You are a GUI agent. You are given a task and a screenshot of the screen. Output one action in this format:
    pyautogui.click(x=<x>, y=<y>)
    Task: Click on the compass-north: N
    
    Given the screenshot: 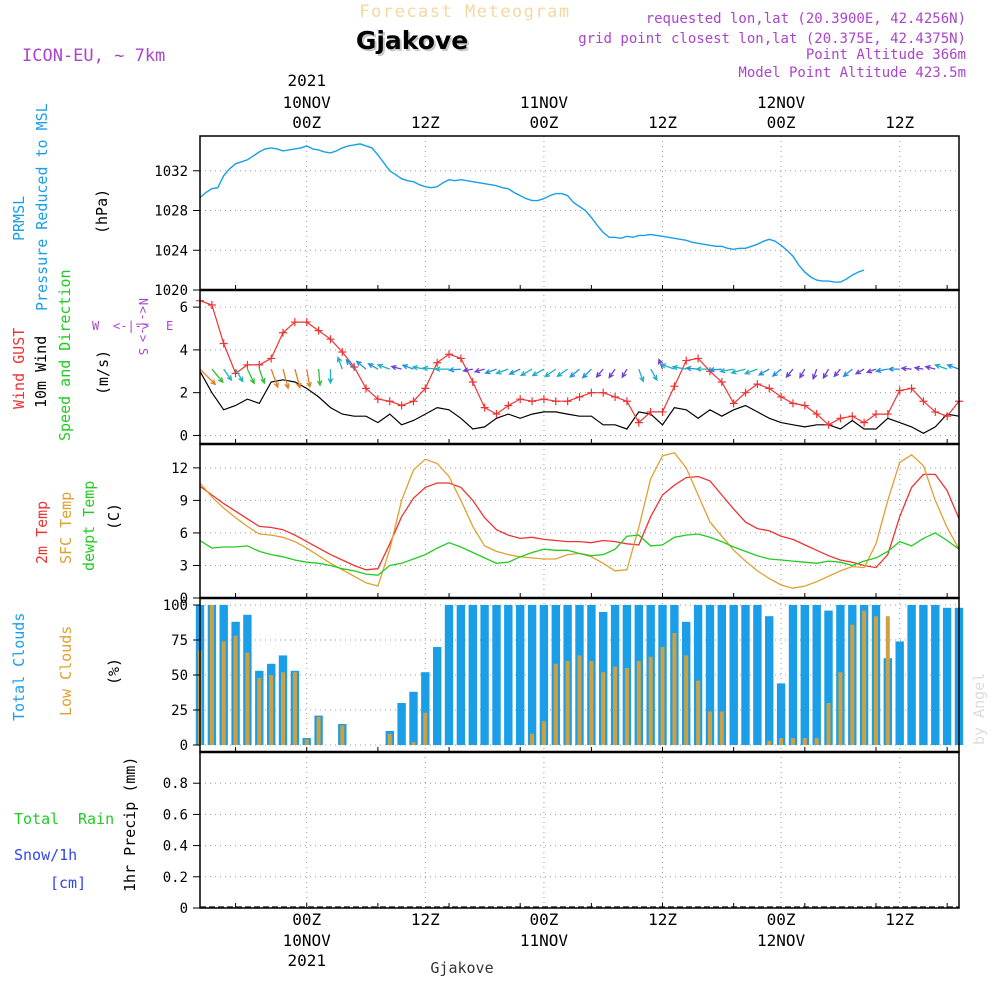 What is the action you would take?
    pyautogui.click(x=143, y=301)
    